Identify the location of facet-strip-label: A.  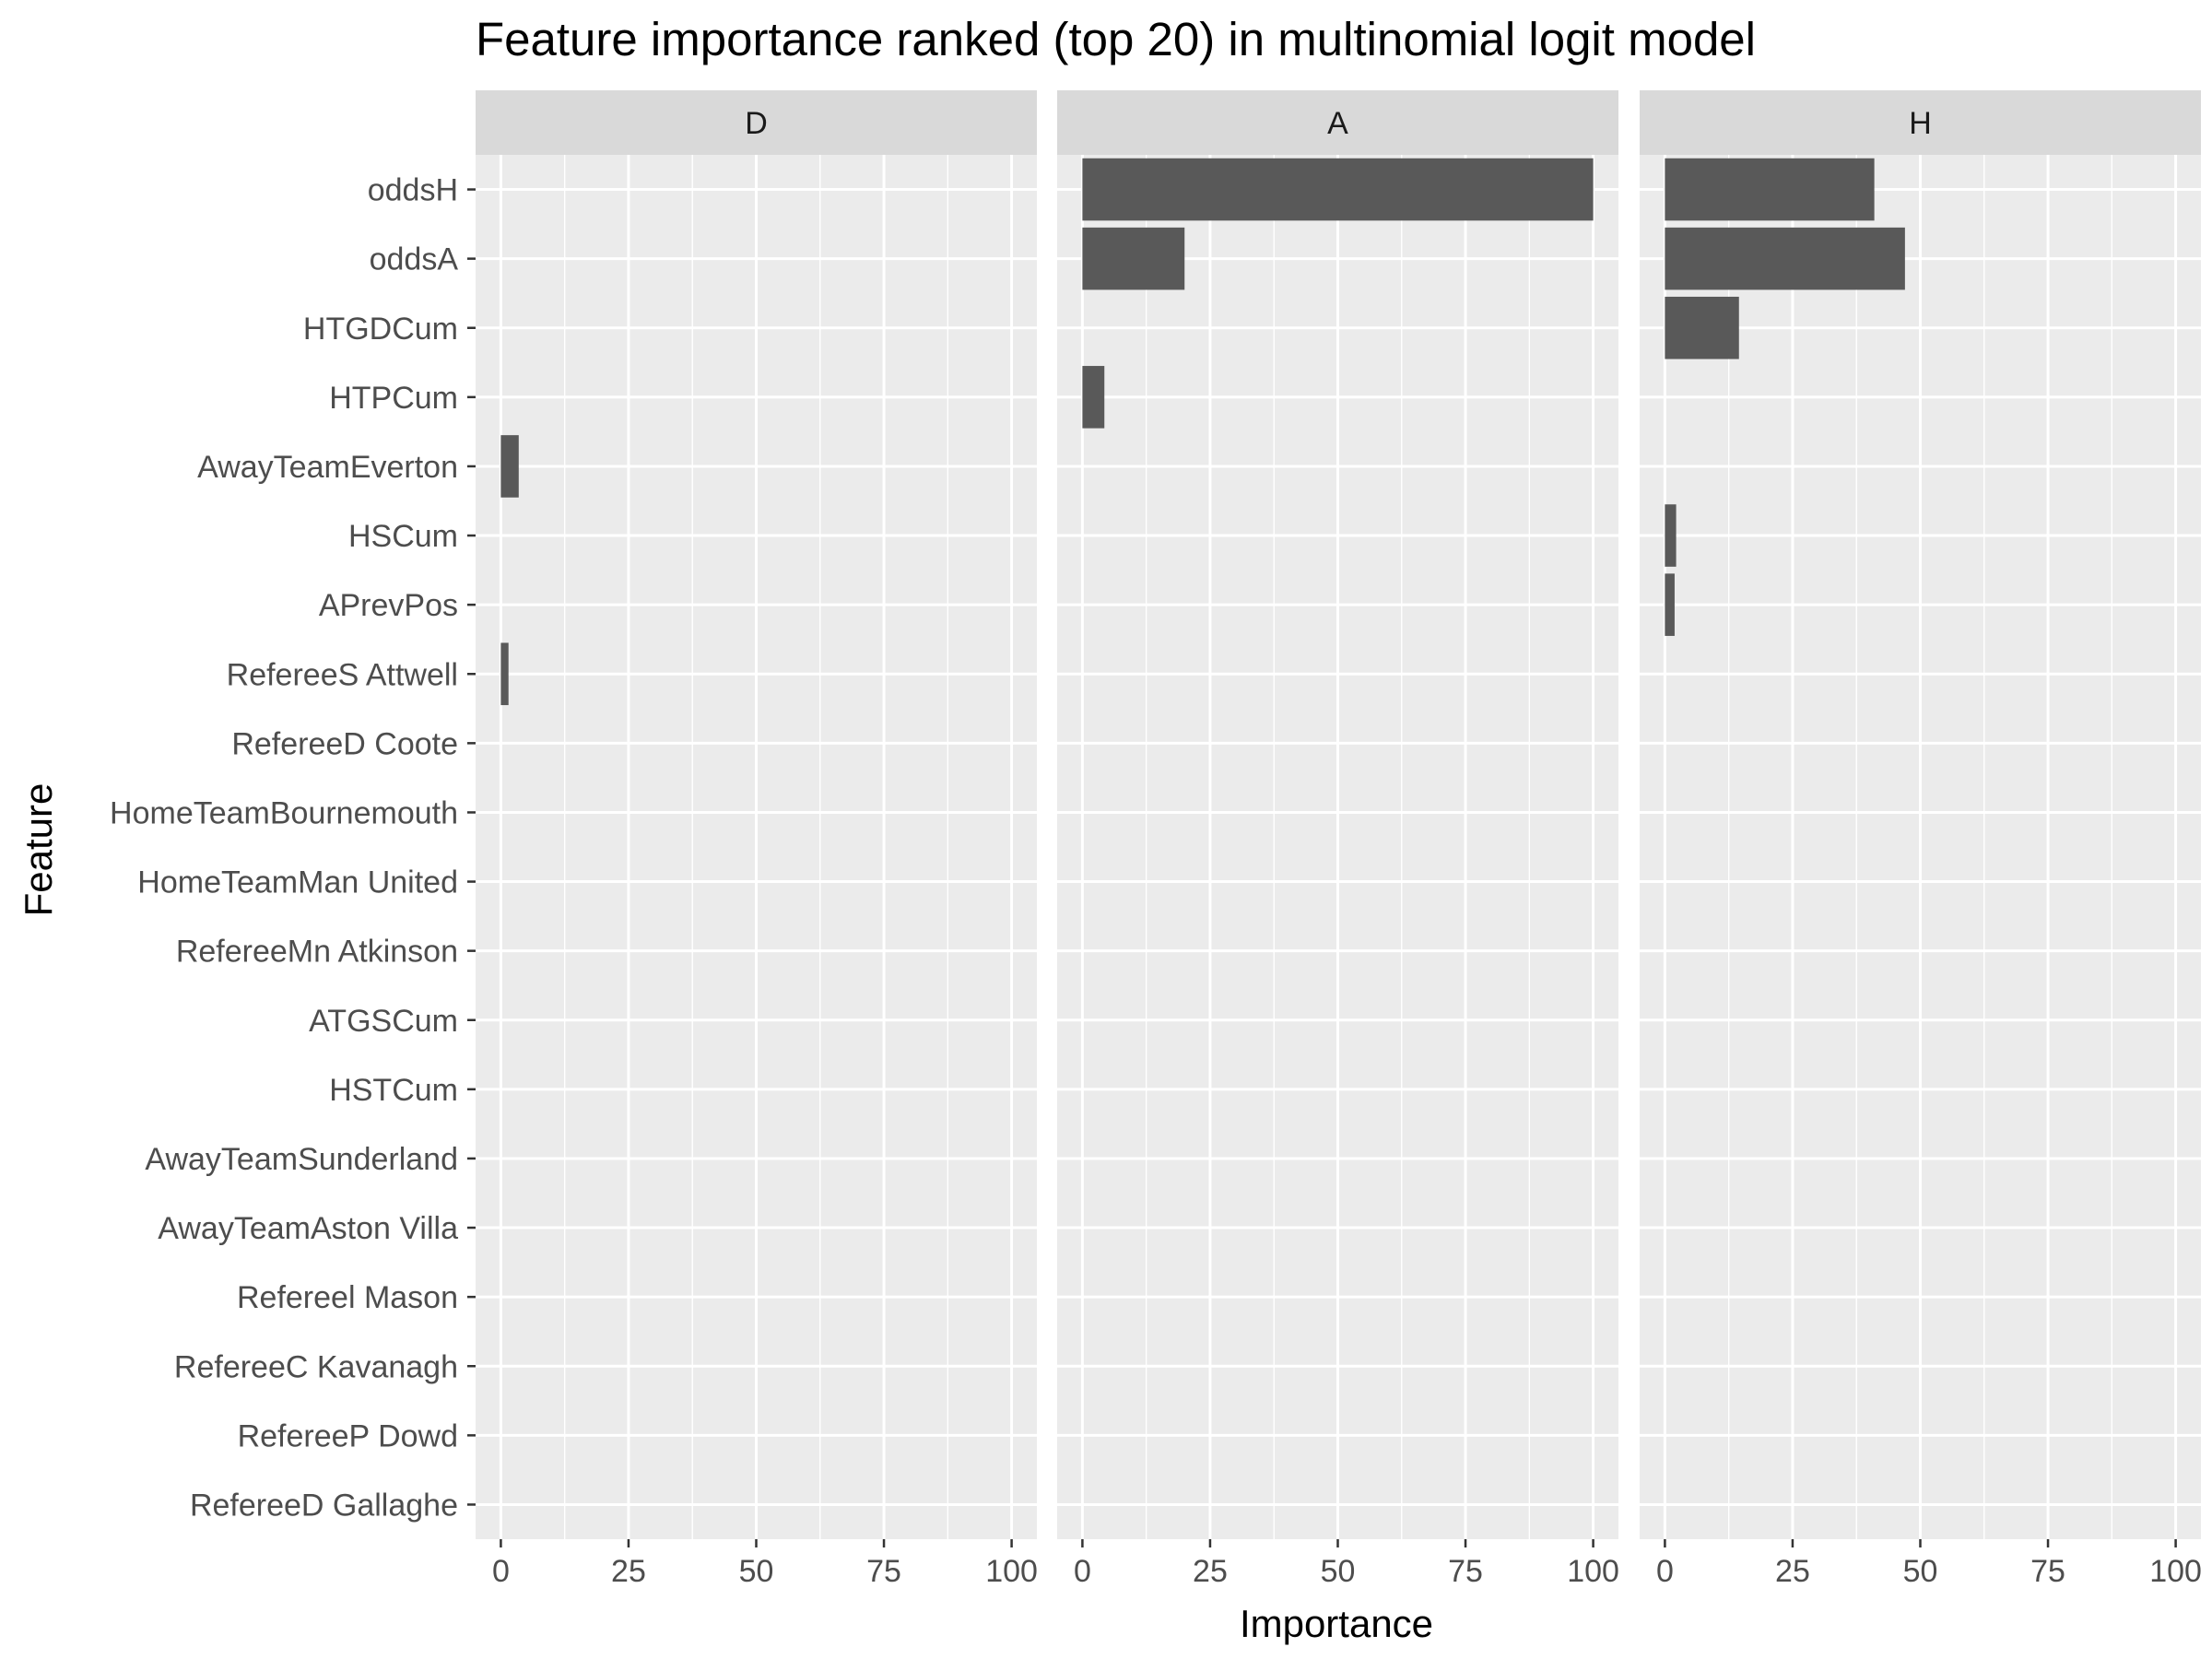
(1337, 123).